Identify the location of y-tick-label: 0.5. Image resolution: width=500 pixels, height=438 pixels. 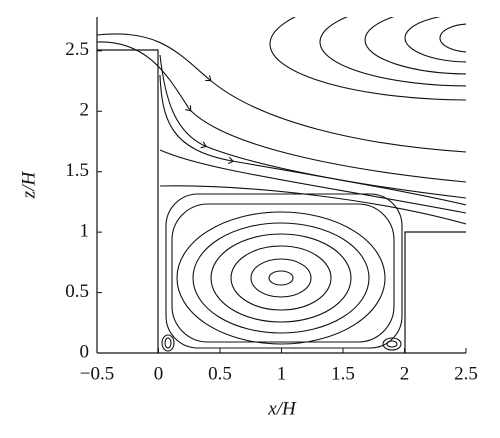
(77, 291).